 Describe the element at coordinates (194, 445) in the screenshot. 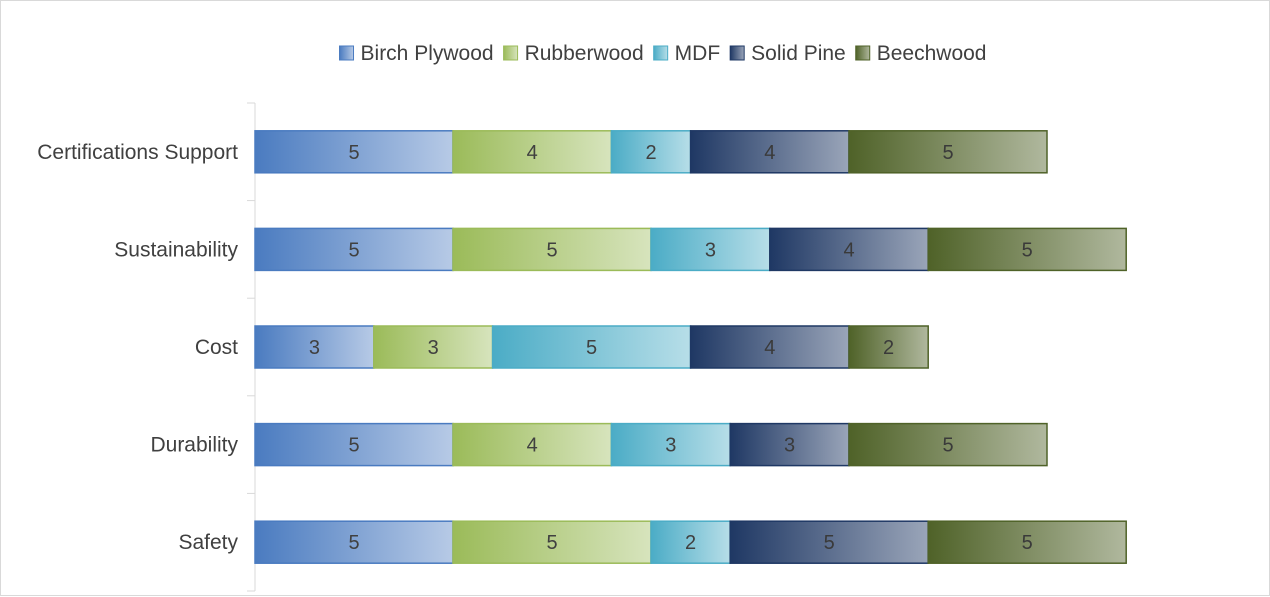

I see `category-label-durability: Durability` at that location.